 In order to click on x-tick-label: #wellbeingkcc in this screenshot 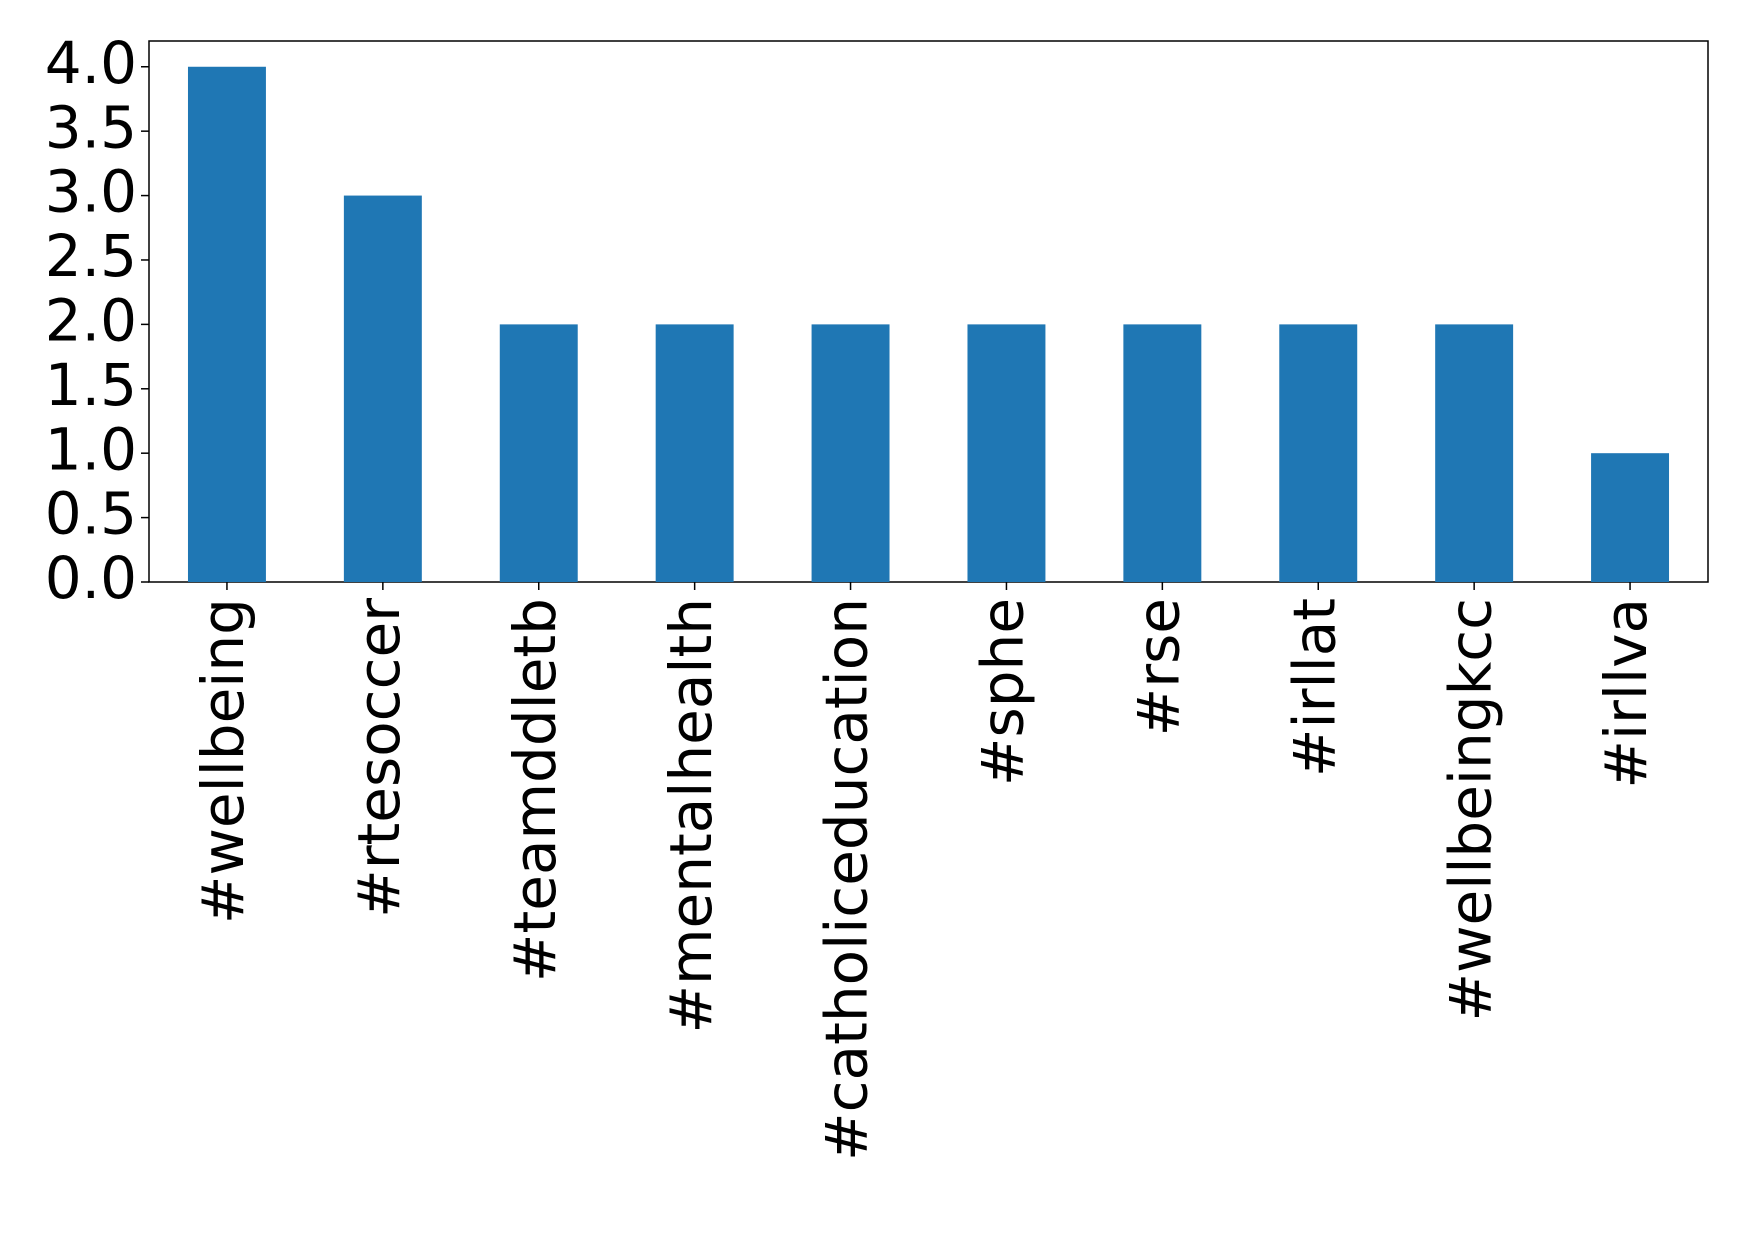, I will do `click(1470, 810)`.